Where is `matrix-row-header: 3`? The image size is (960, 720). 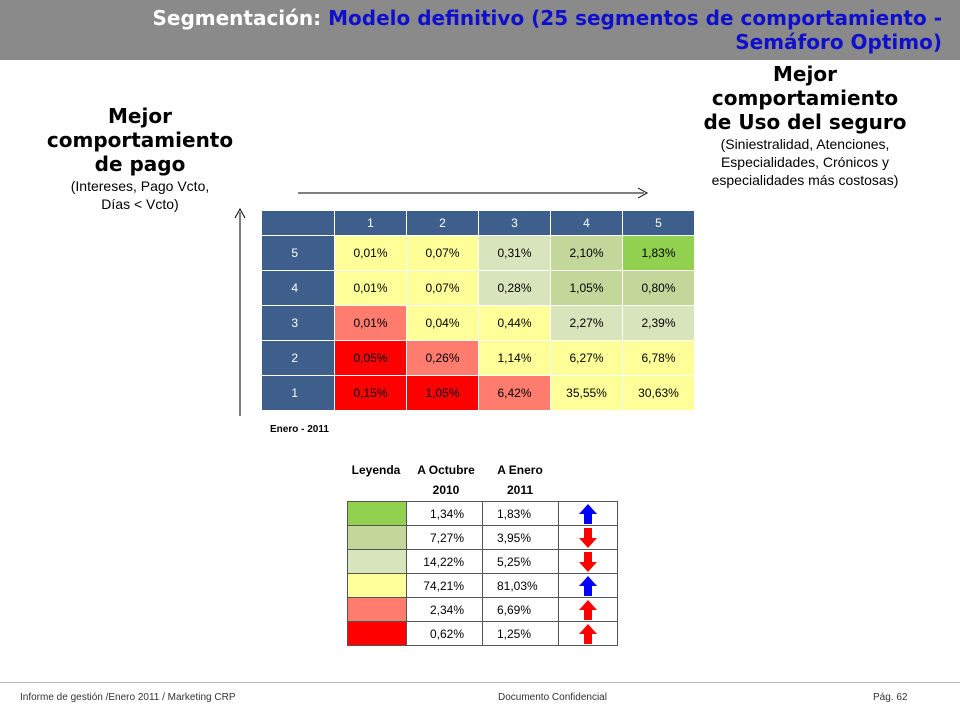
matrix-row-header: 3 is located at coordinates (298, 323).